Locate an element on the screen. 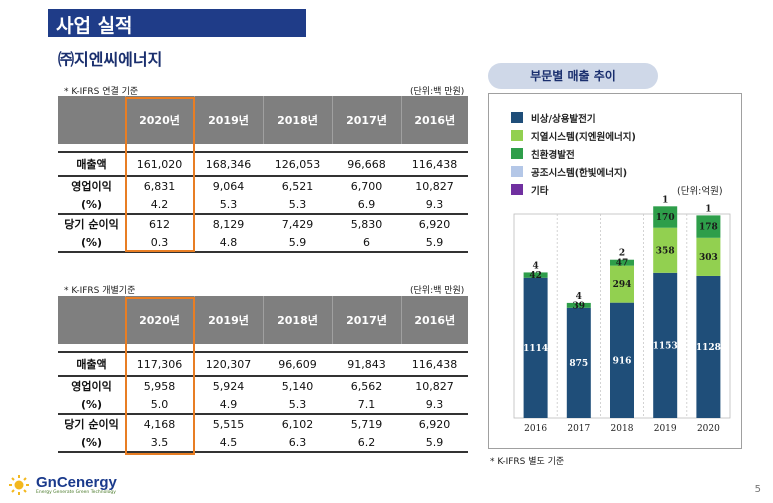  table-cell: 6,831 is located at coordinates (159, 185).